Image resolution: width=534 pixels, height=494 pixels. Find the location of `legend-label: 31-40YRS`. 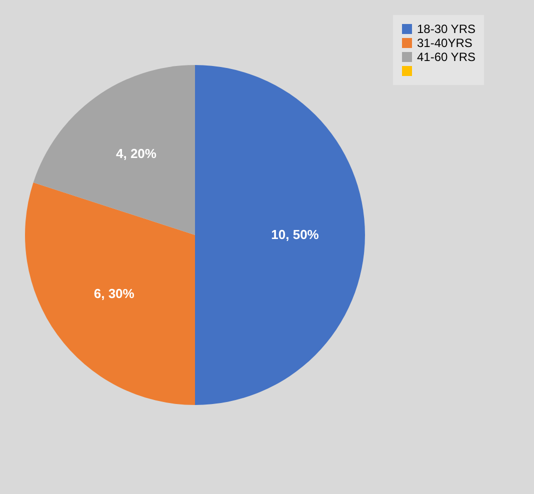

legend-label: 31-40YRS is located at coordinates (444, 43).